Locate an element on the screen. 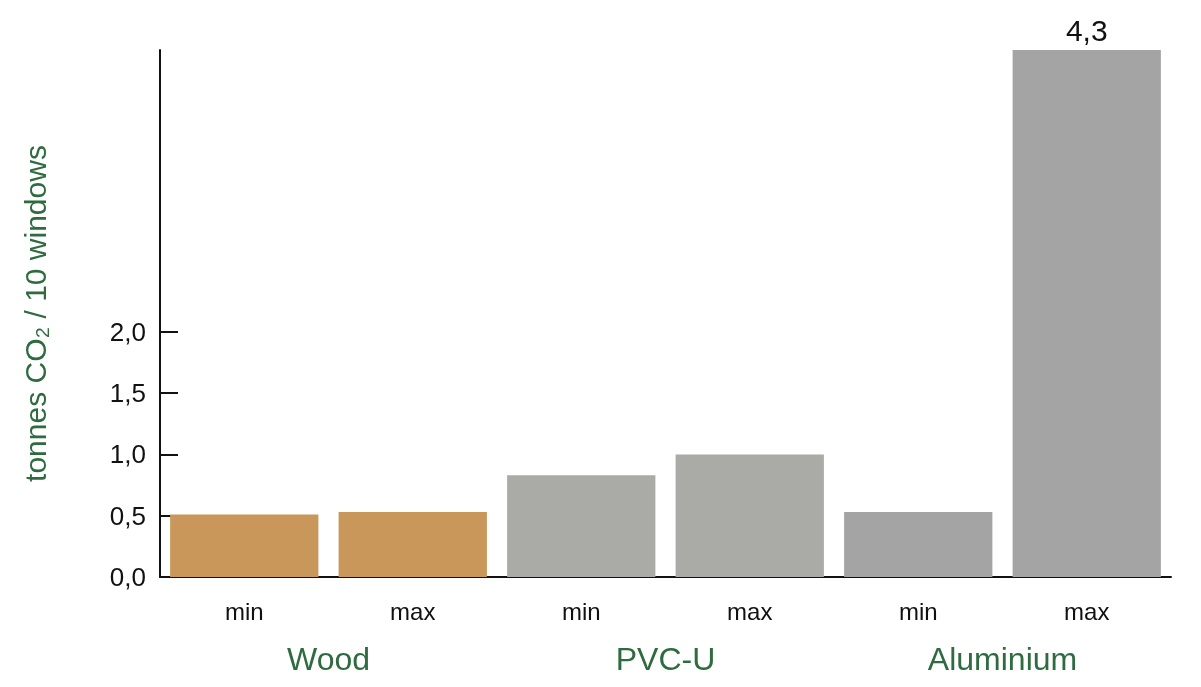  y-tick-label: 0,5 is located at coordinates (127, 515).